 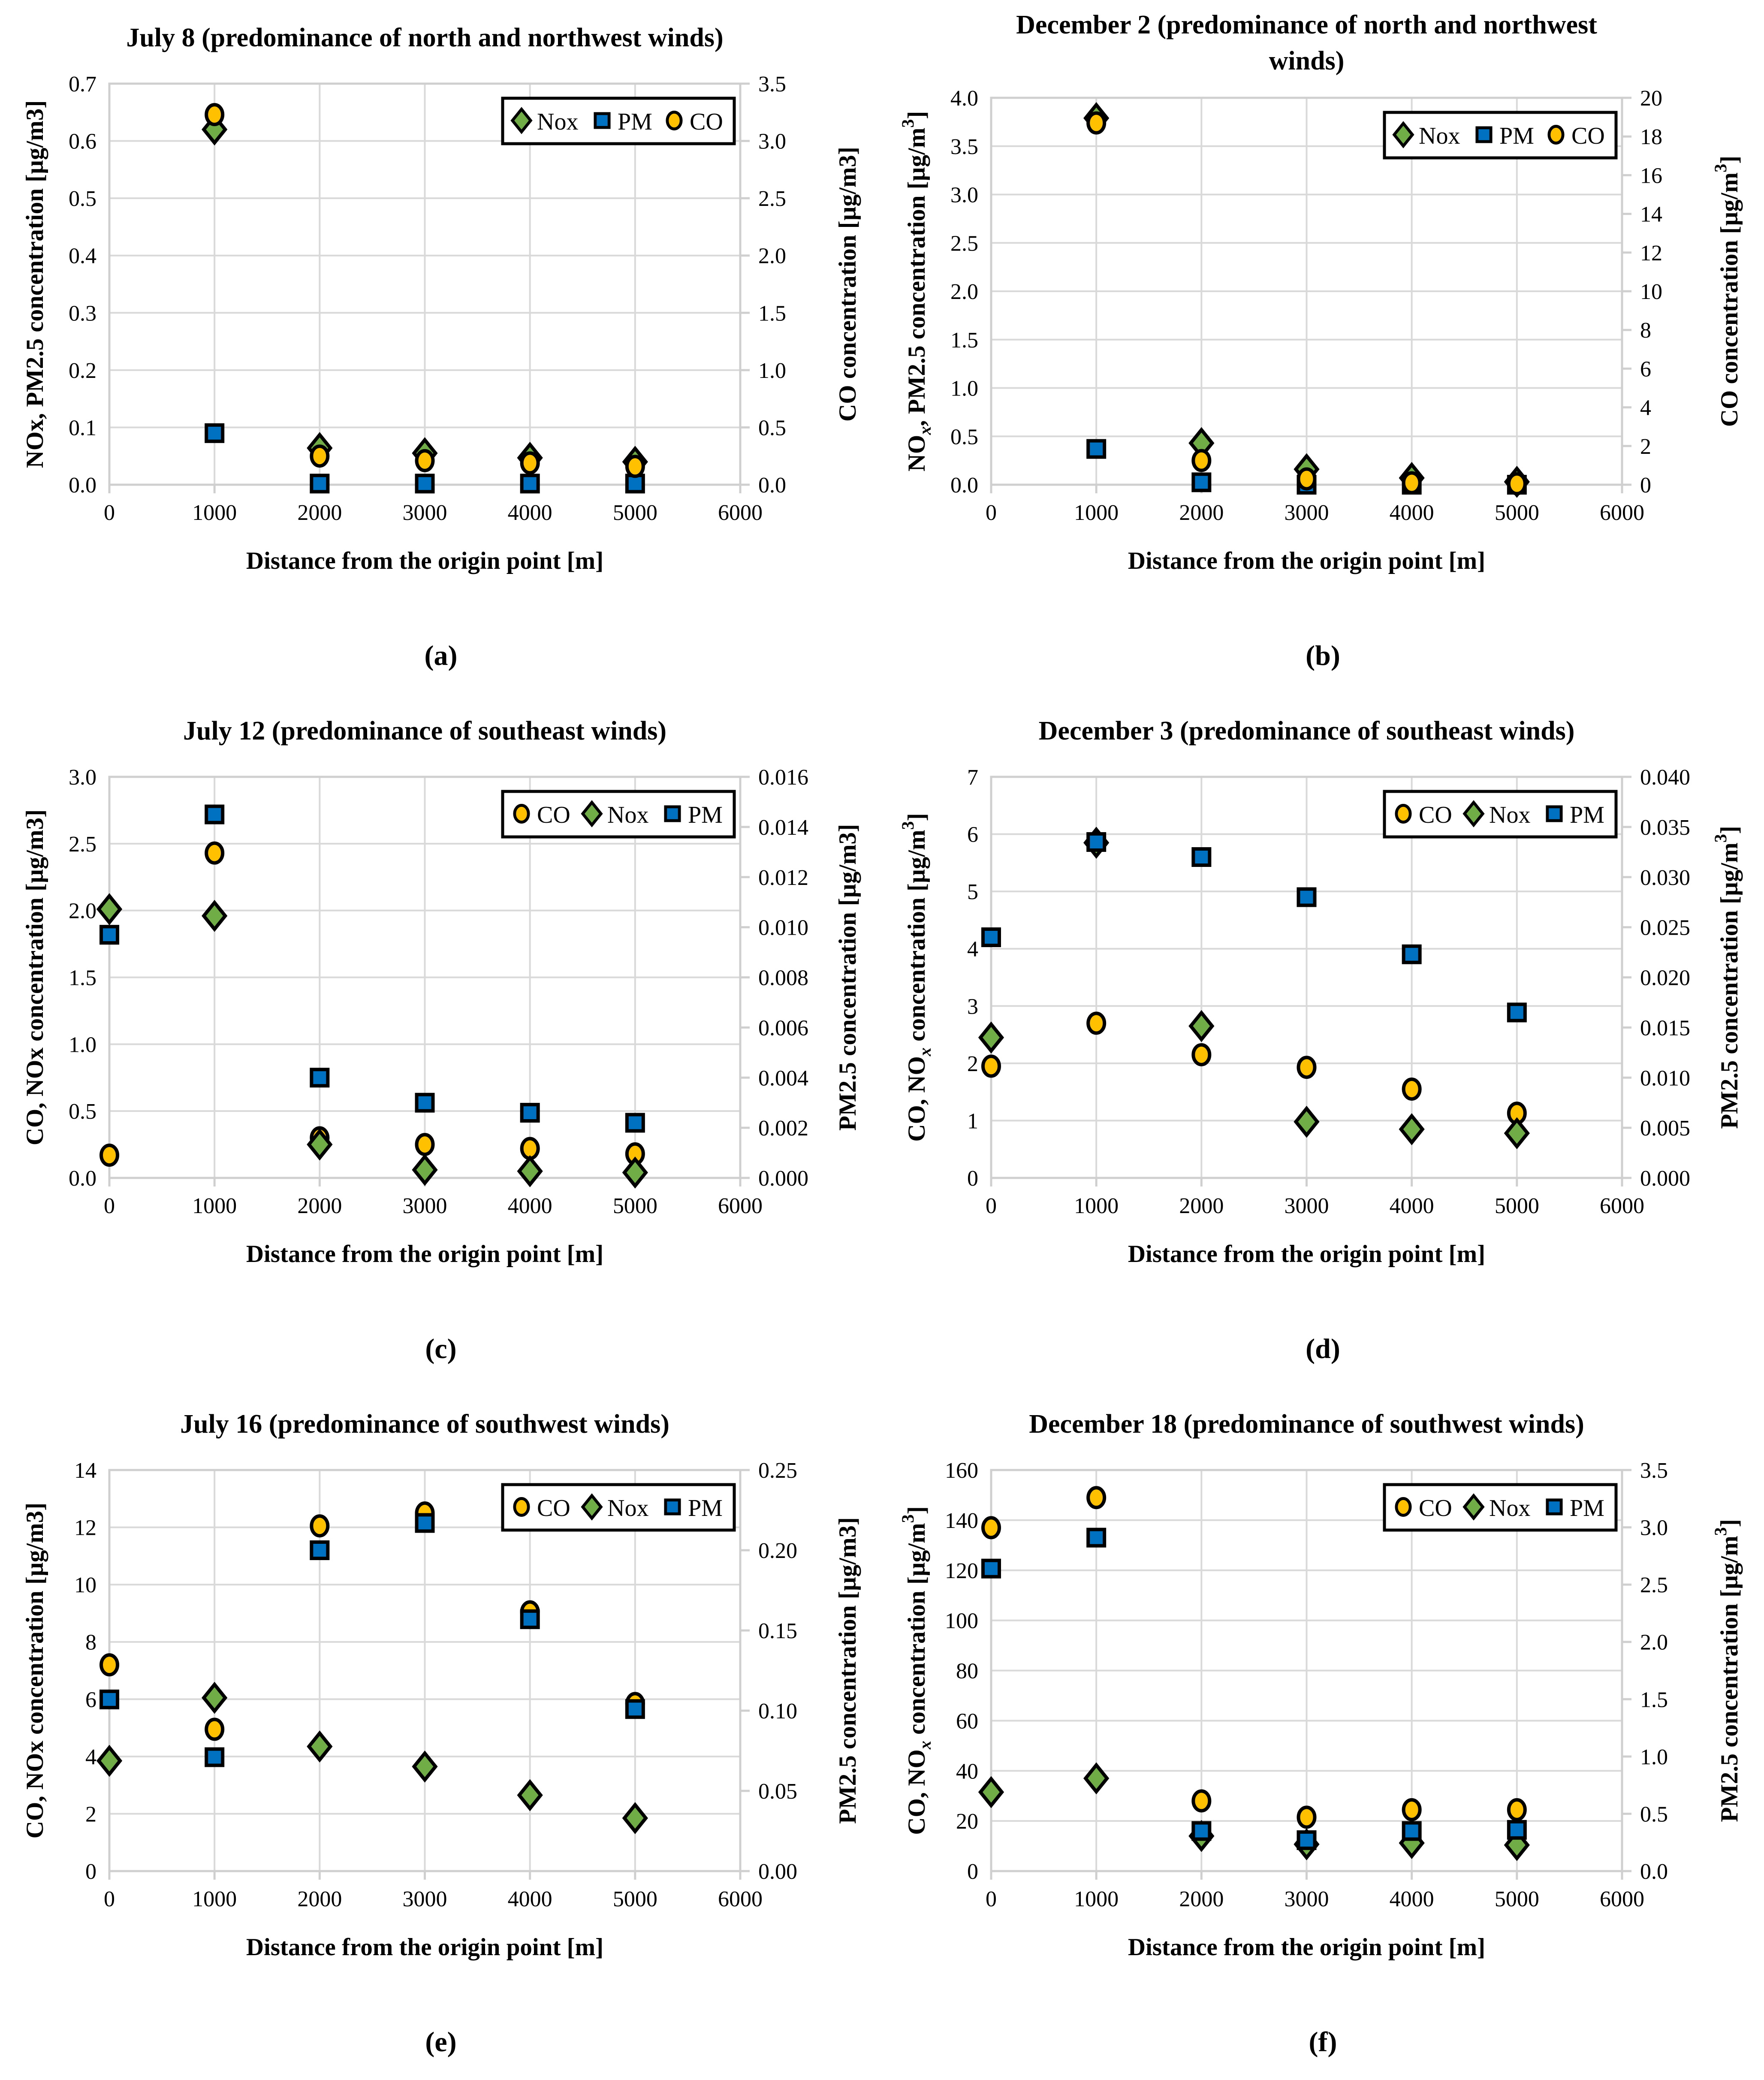 What do you see at coordinates (964, 195) in the screenshot?
I see `left-tick-label: 3.0` at bounding box center [964, 195].